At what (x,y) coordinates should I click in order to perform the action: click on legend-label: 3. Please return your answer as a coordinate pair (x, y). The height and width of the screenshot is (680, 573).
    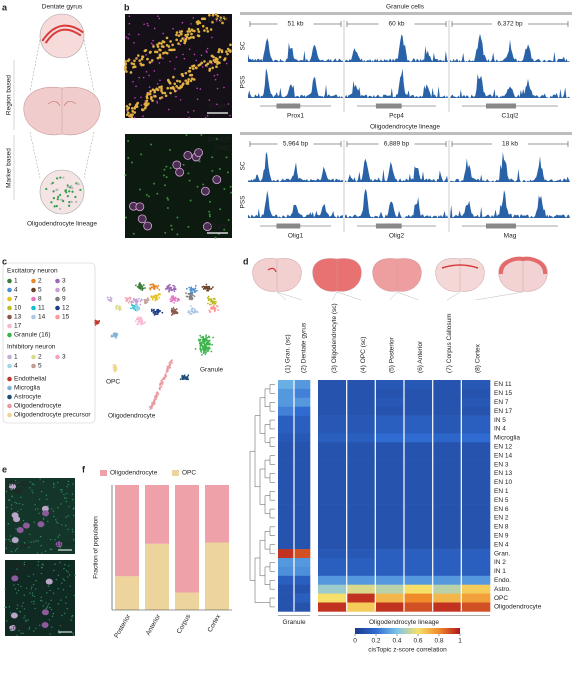
    Looking at the image, I should click on (64, 357).